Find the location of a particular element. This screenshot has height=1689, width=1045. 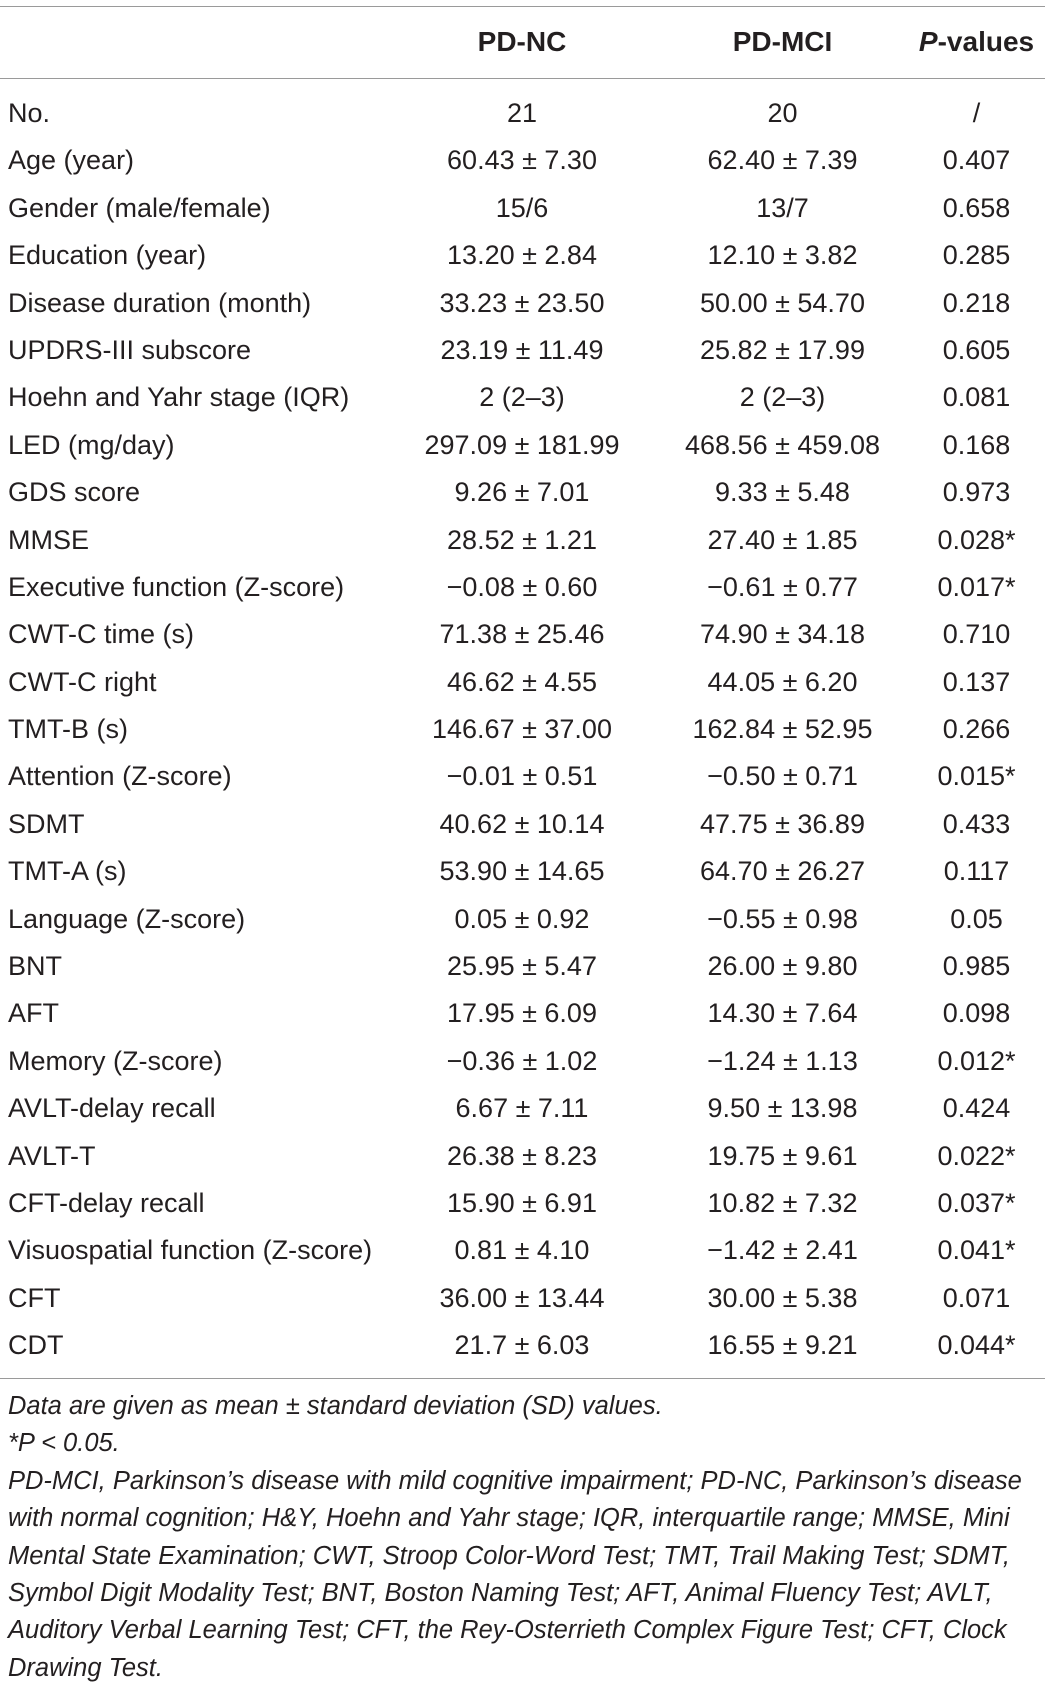

cell-pd-nc: 17.95 ± 6.09 is located at coordinates (522, 1013).